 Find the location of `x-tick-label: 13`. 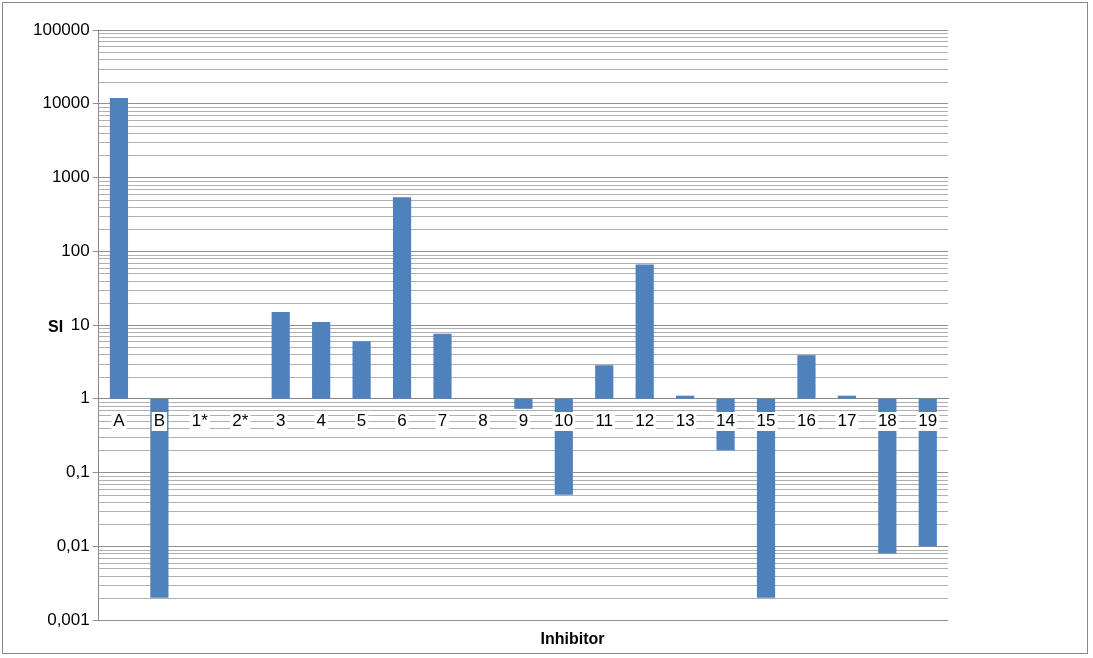

x-tick-label: 13 is located at coordinates (685, 421).